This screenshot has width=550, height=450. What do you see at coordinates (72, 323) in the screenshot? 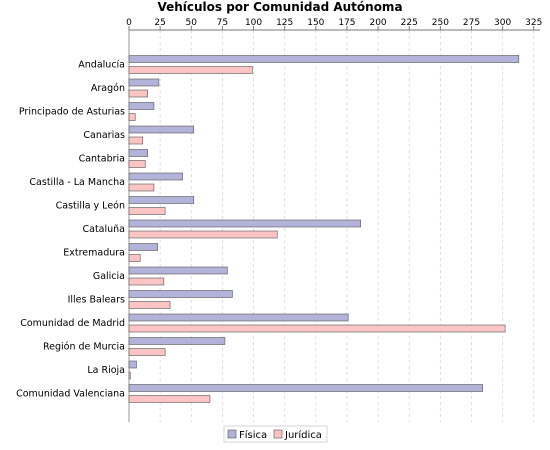
I see `category-label: Comunidad de Madrid` at bounding box center [72, 323].